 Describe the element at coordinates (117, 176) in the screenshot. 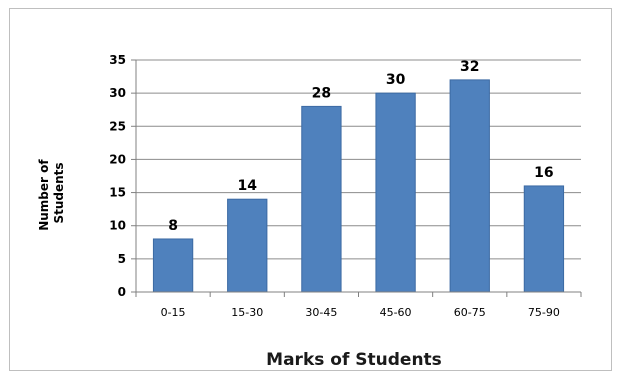

I see `y-tick-labels: 0 5 10 15 20 25 30 35` at that location.